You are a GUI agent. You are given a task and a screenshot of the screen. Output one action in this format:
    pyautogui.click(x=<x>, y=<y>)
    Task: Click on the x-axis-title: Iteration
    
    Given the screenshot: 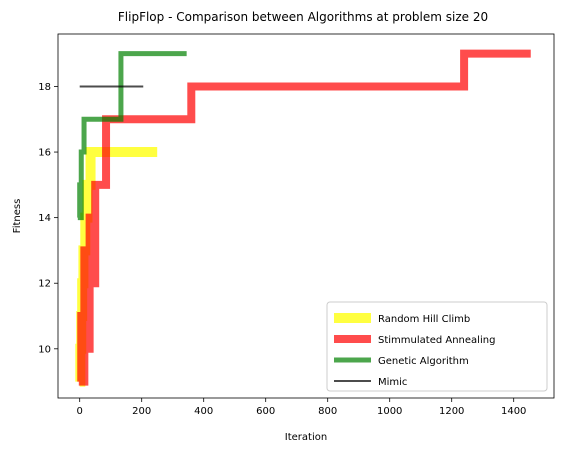 What is the action you would take?
    pyautogui.click(x=306, y=437)
    